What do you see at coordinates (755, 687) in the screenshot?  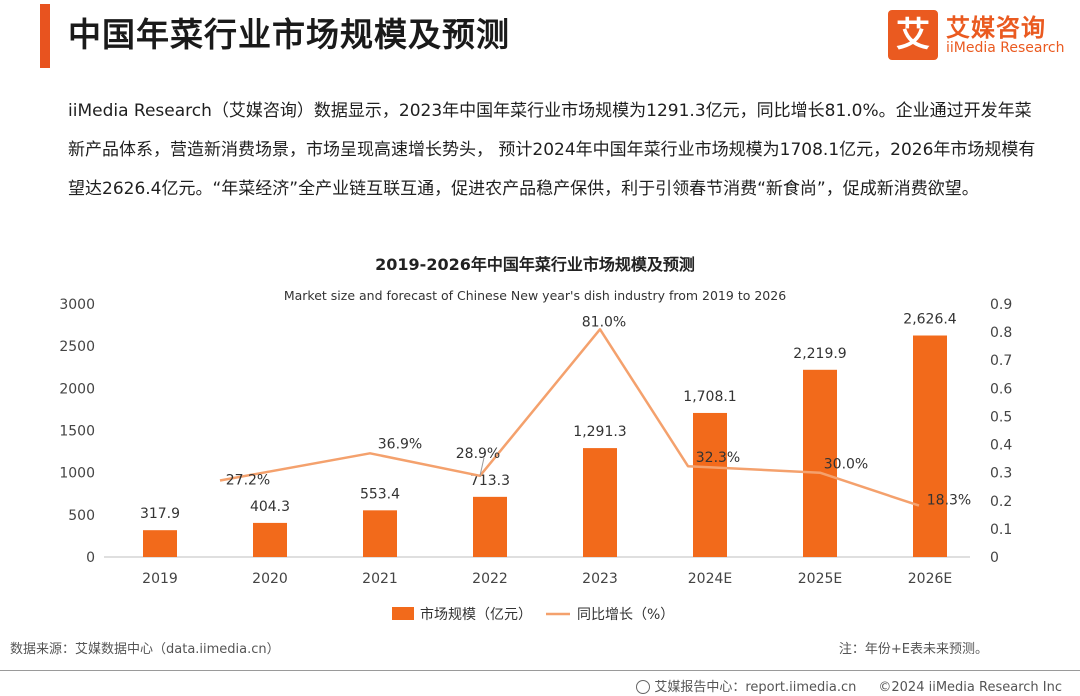 I see `report-center-link: 艾媒报告中心：report.iimedia.cn` at bounding box center [755, 687].